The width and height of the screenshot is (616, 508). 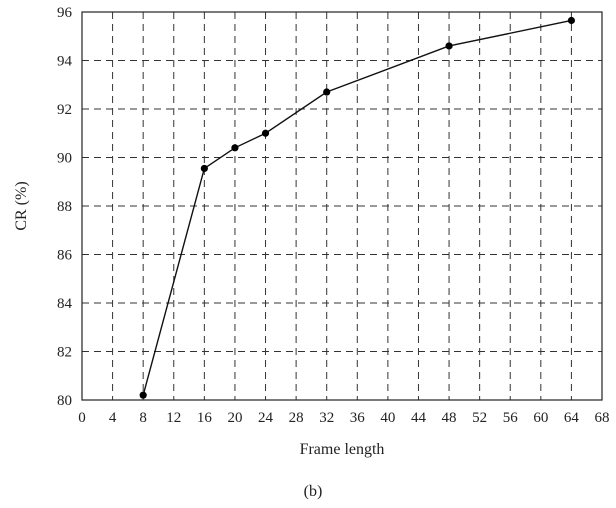 What do you see at coordinates (511, 418) in the screenshot?
I see `x-tick-label: 56` at bounding box center [511, 418].